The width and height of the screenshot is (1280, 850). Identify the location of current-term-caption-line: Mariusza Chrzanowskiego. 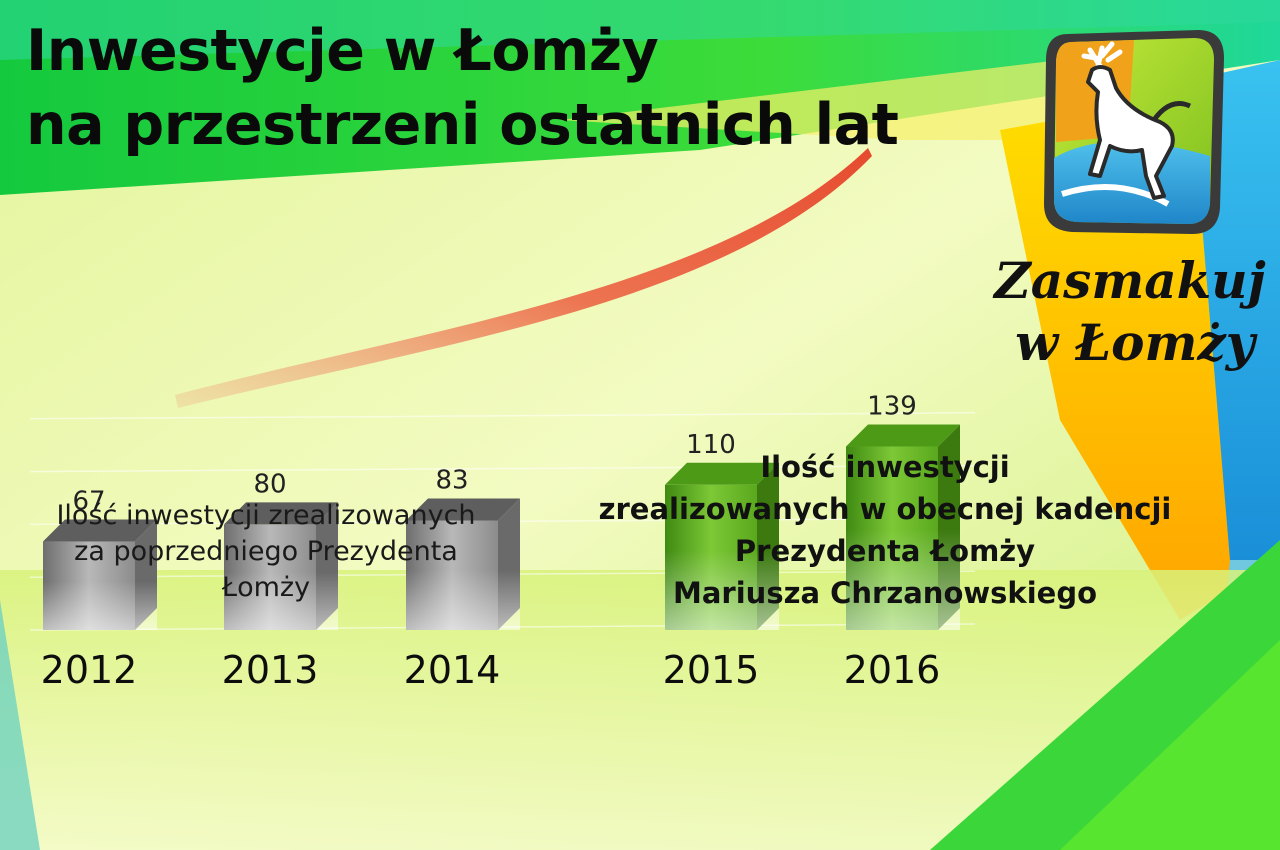
(885, 593).